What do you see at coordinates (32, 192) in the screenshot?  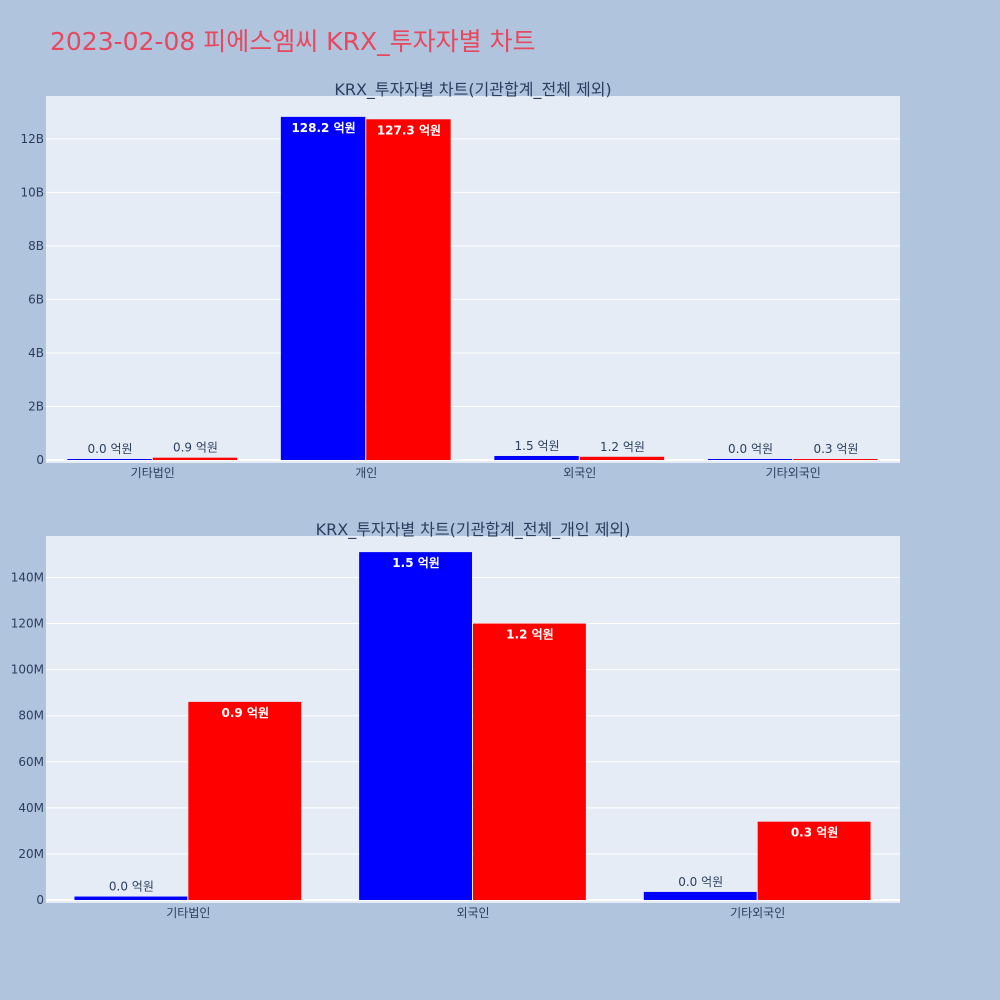 I see `y-tick-label: 10B` at bounding box center [32, 192].